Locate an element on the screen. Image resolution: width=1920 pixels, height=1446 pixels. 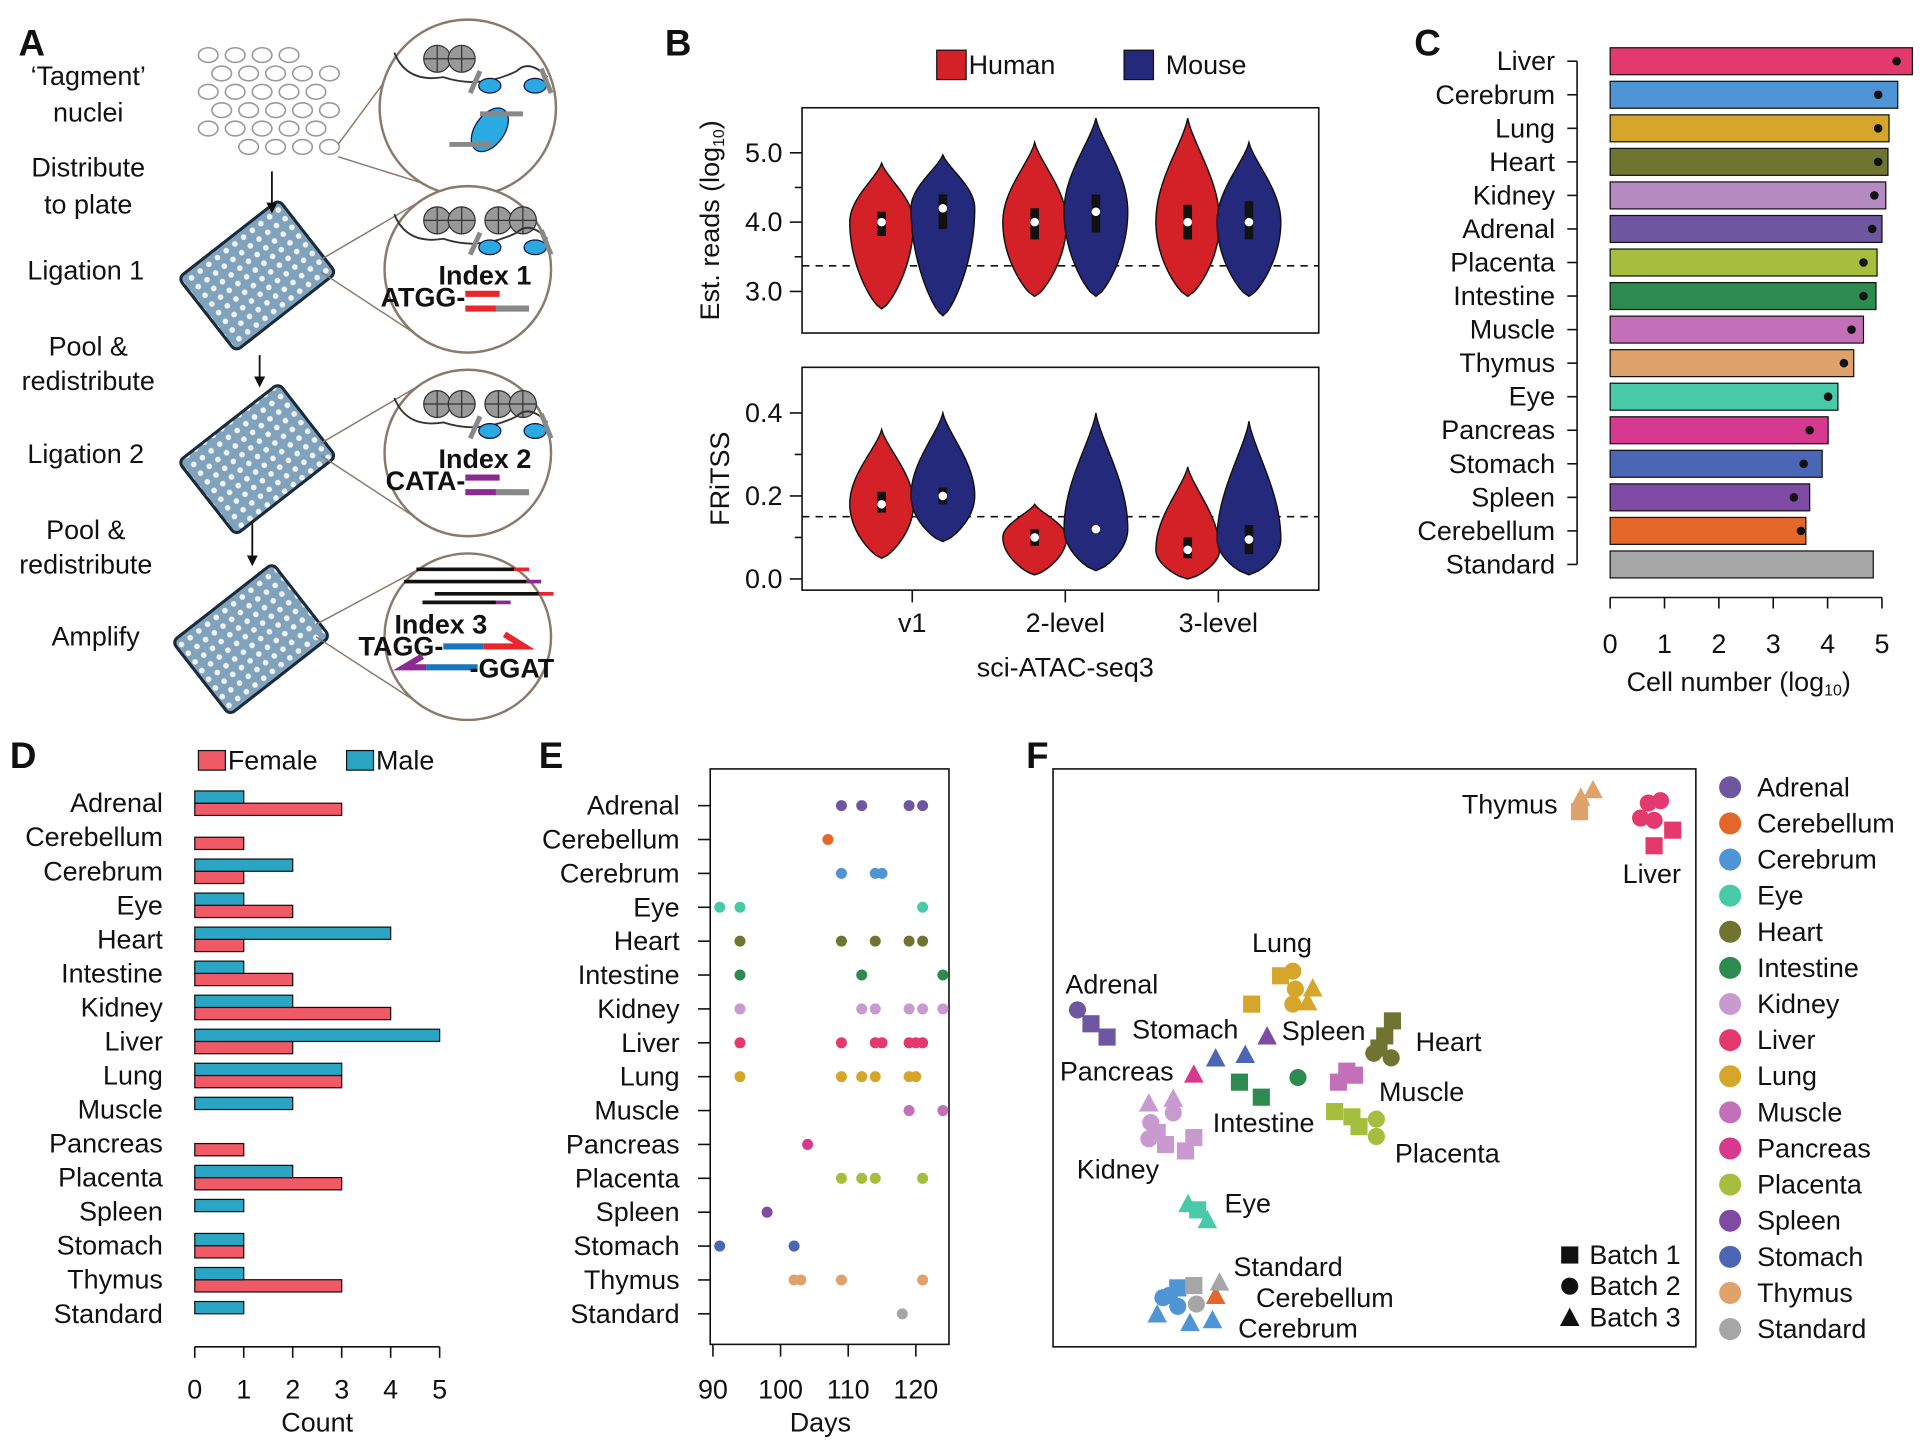
panel-letter: A is located at coordinates (31, 42).